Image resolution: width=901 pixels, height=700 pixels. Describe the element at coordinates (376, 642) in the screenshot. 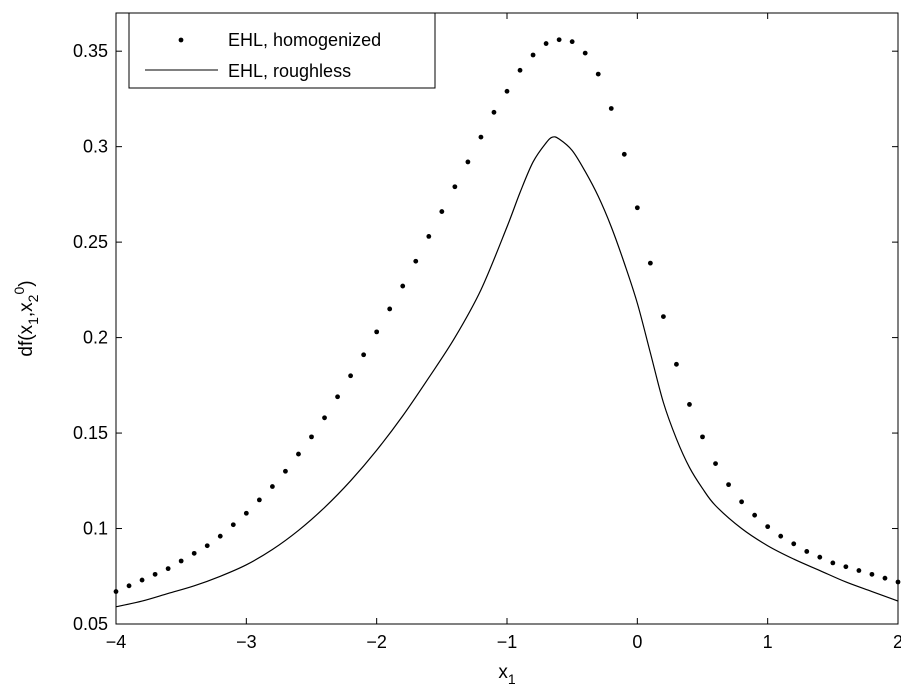

I see `x-tick-label: −2` at that location.